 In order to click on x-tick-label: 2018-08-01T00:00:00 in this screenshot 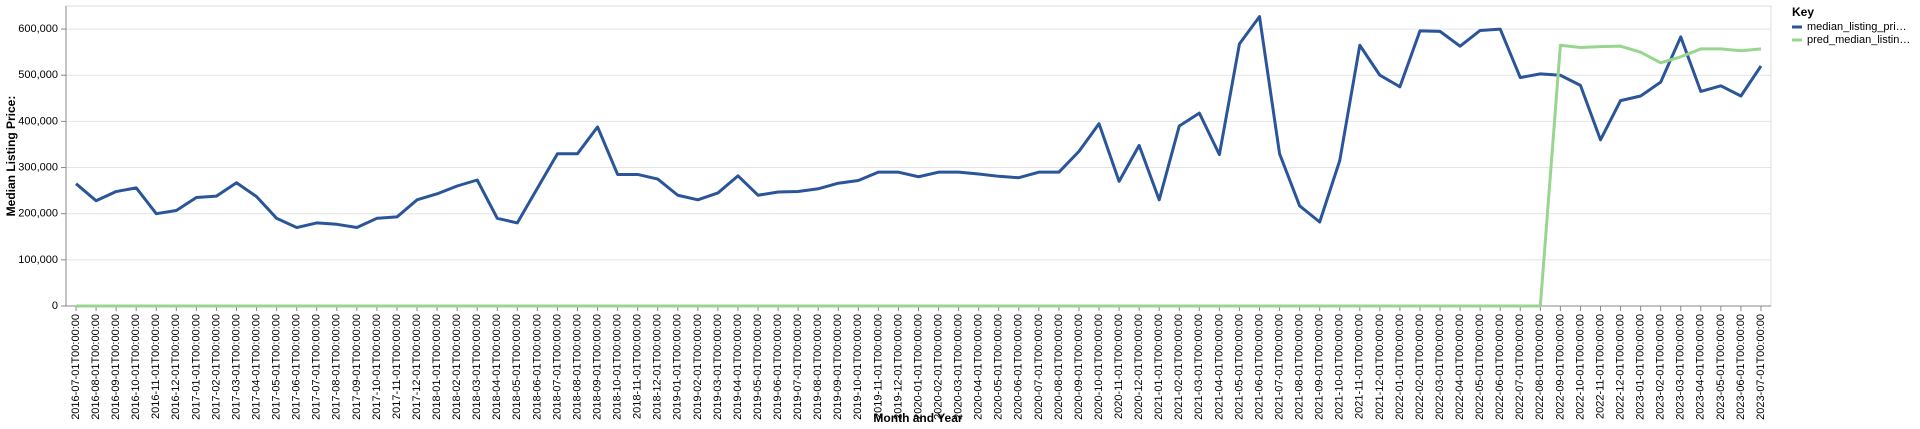, I will do `click(577, 367)`.